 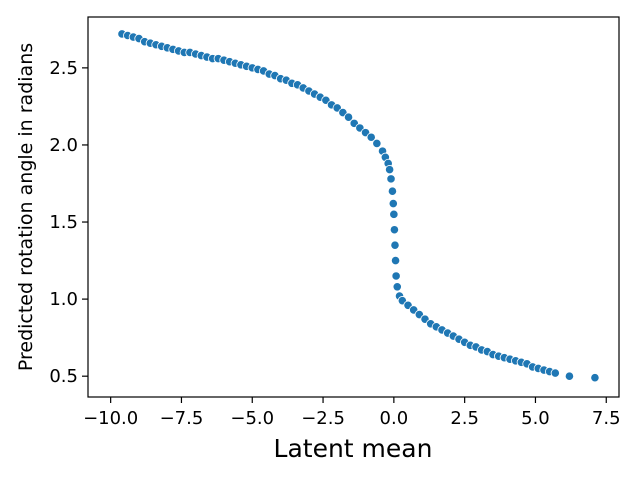 I want to click on x-tick-label: −5.0, so click(x=252, y=418).